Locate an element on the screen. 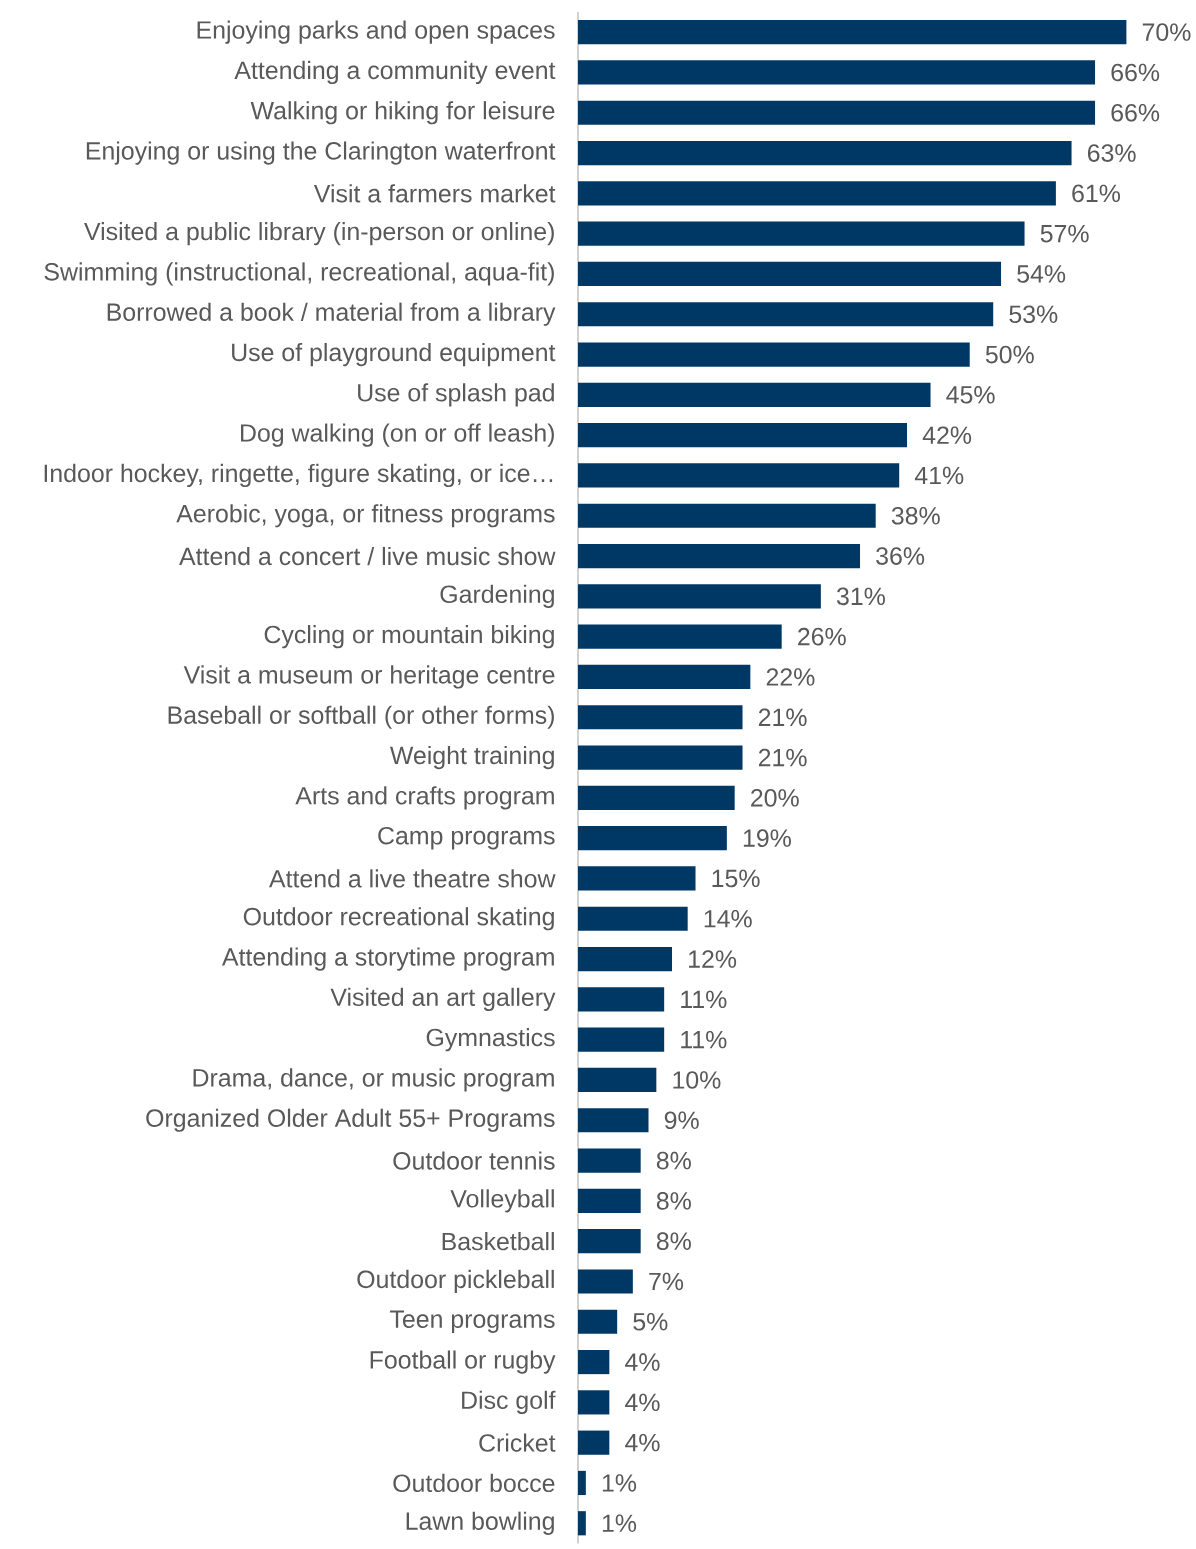 The image size is (1196, 1549). data-label: 50% is located at coordinates (1009, 354).